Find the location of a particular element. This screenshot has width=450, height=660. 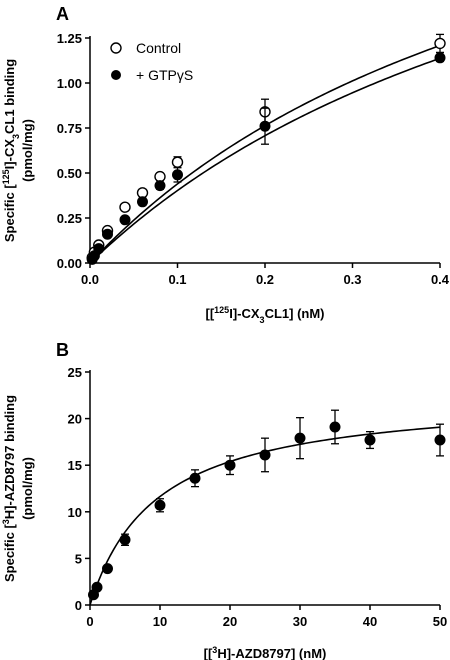

panel-a-x-tick-label: 0.4 is located at coordinates (440, 279).